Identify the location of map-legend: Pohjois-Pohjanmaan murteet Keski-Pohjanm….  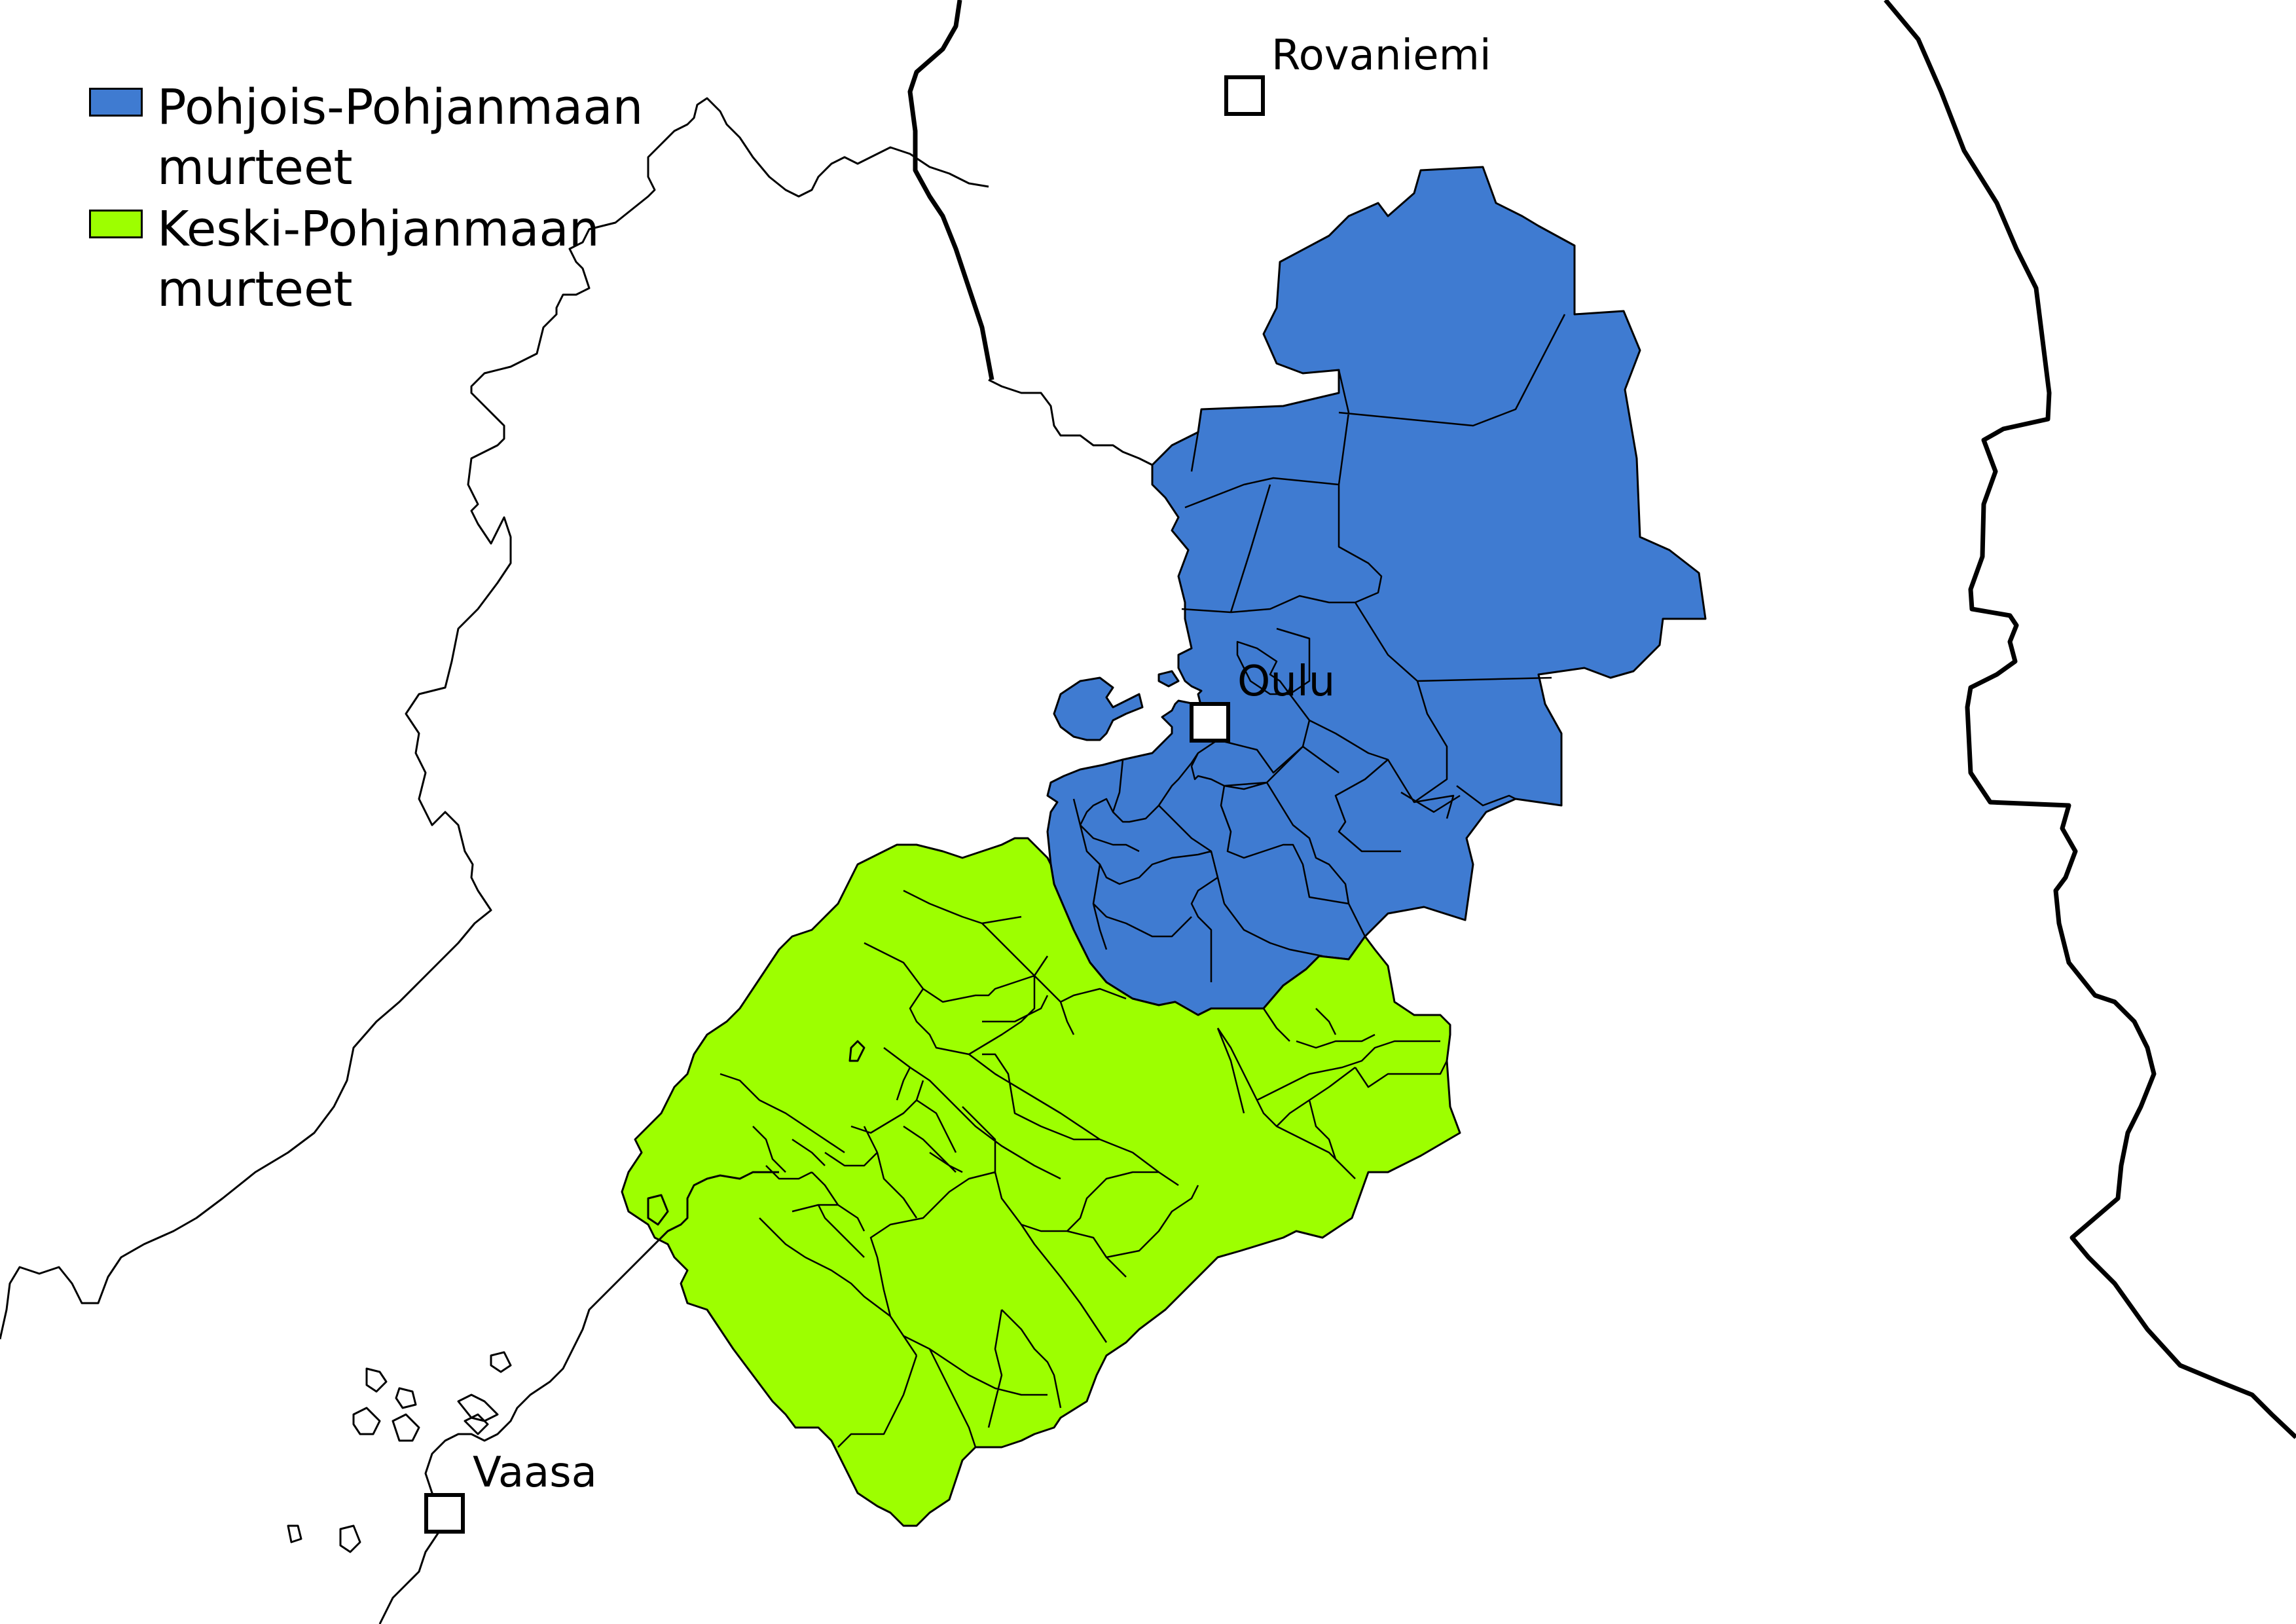
(416, 199).